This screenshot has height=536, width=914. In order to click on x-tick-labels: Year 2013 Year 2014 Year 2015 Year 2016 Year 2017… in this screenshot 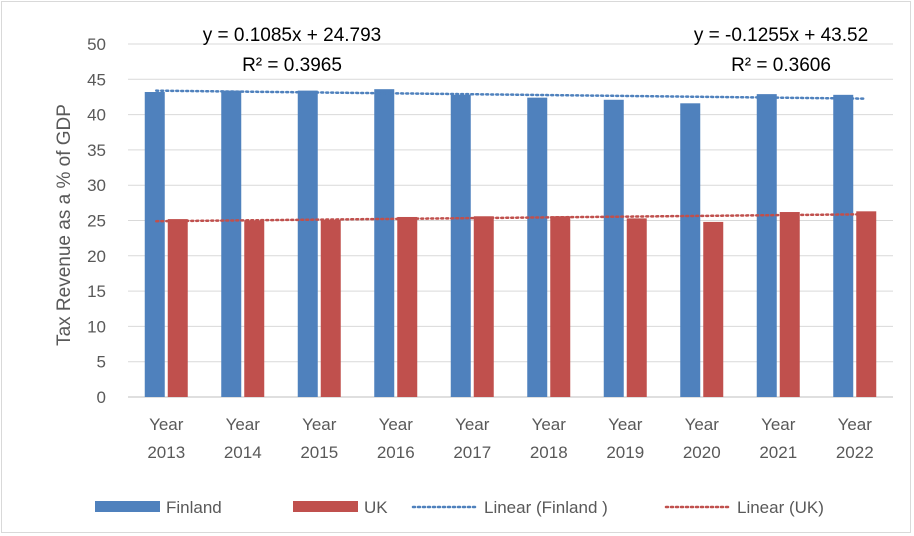, I will do `click(510, 438)`.